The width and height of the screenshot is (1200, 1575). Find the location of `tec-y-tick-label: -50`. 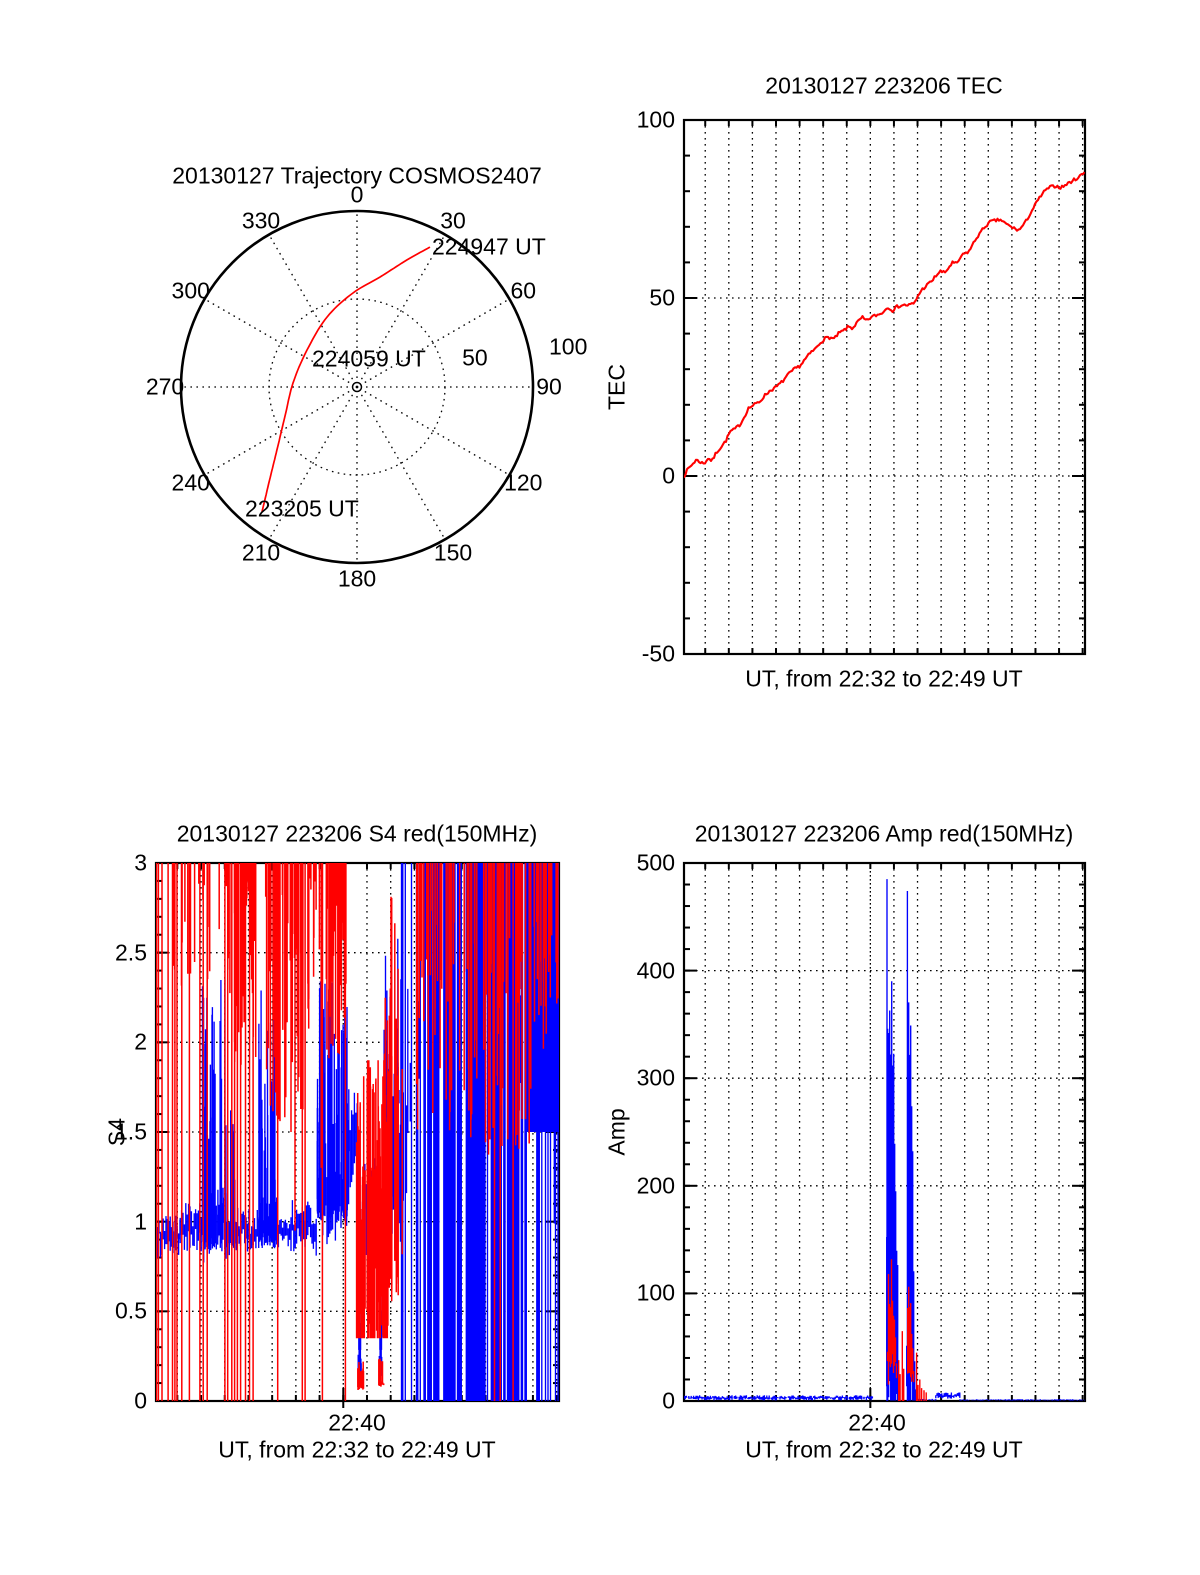

tec-y-tick-label: -50 is located at coordinates (658, 653).